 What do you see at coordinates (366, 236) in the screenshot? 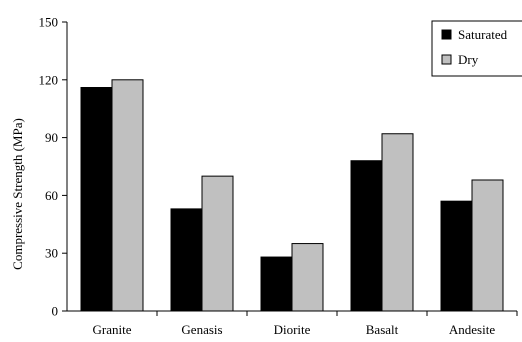
I see `bar-saturated-basalt` at bounding box center [366, 236].